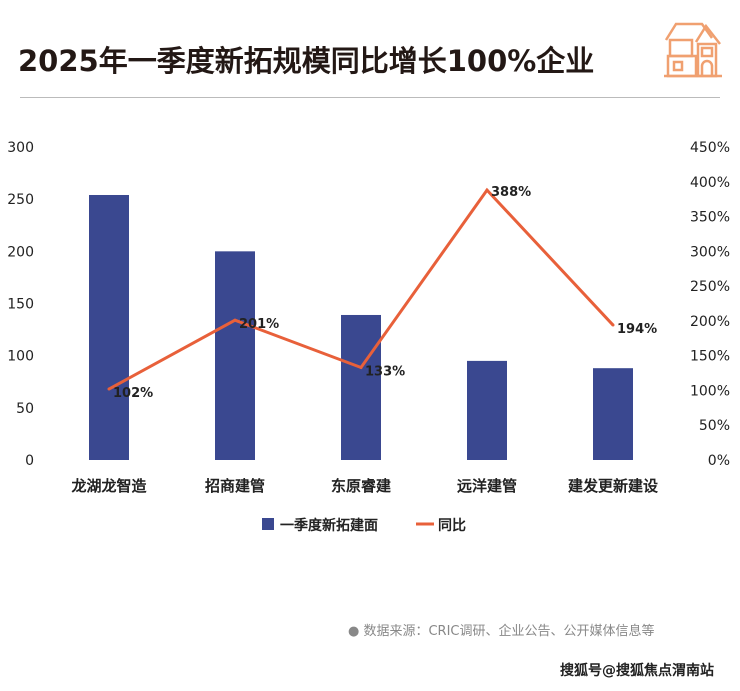 This screenshot has height=691, width=740. I want to click on category-label: 建发更新建设, so click(613, 486).